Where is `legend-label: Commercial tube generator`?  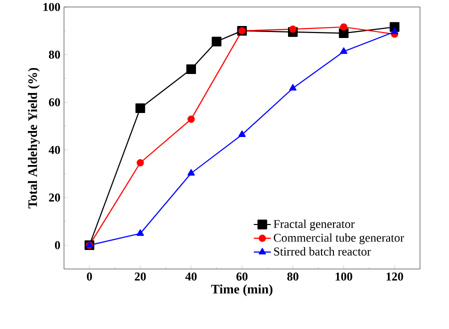 legend-label: Commercial tube generator is located at coordinates (339, 238).